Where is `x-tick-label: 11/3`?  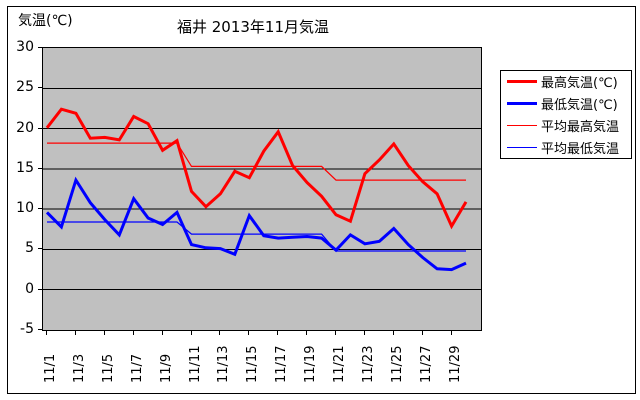 x-tick-label: 11/3 is located at coordinates (79, 368).